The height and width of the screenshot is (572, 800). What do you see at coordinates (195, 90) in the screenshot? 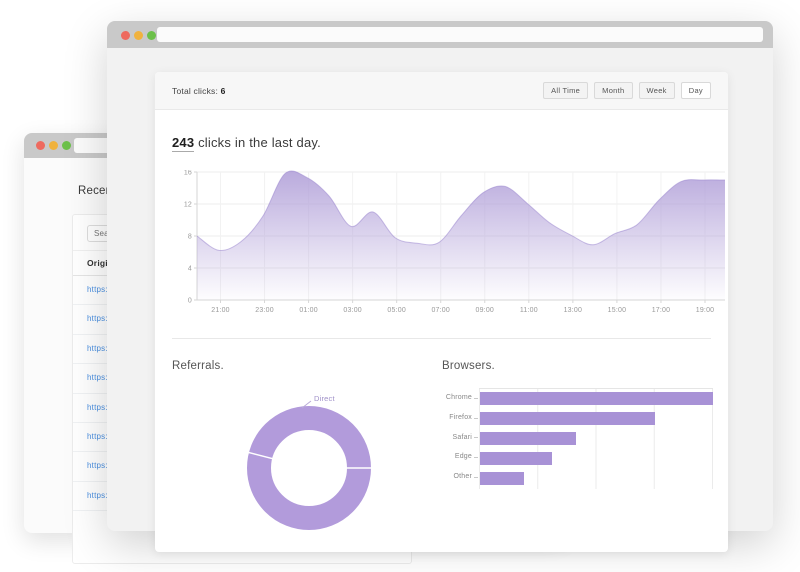
I see `total-clicks-text: Total clicks:` at bounding box center [195, 90].